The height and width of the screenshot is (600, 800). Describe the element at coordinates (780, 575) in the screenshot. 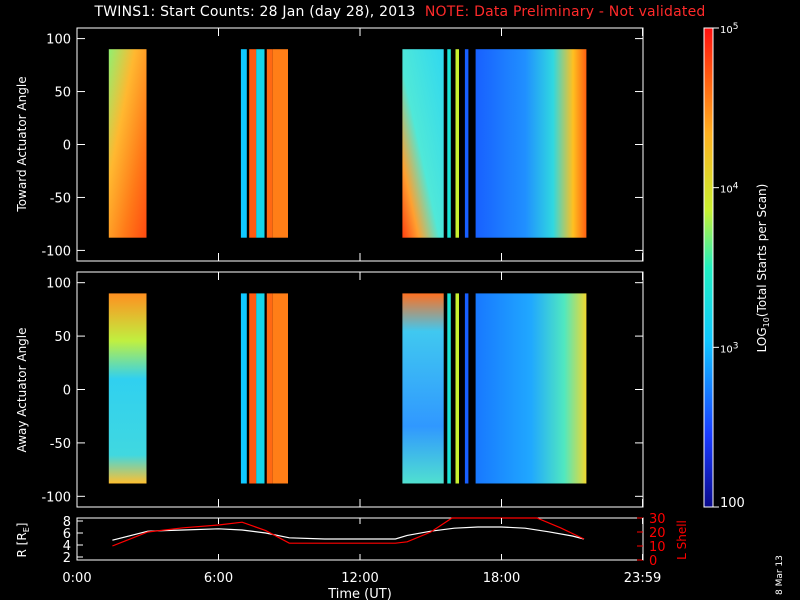

I see `date-stamp: 8 Mar 13` at that location.